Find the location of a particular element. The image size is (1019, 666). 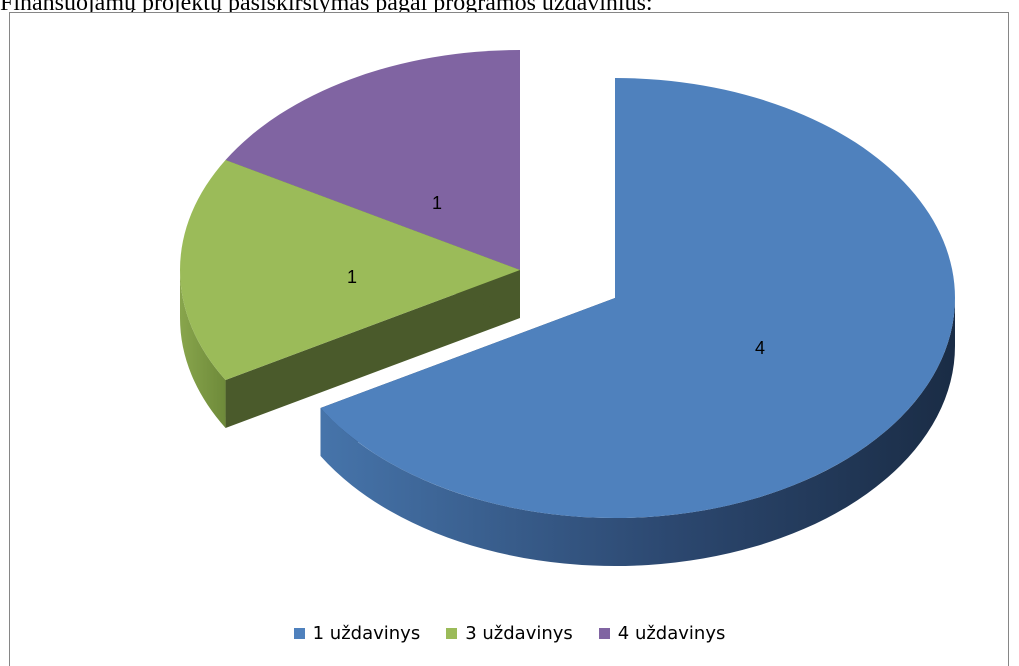

legend-swatch-green is located at coordinates (452, 633).